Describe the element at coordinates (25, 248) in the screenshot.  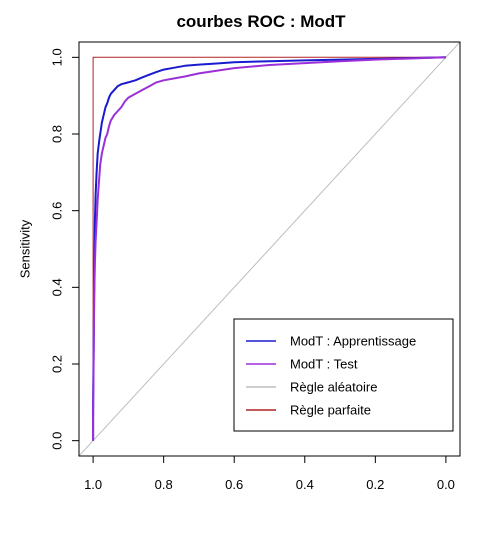
I see `y-axis-label: Sensitivity` at that location.